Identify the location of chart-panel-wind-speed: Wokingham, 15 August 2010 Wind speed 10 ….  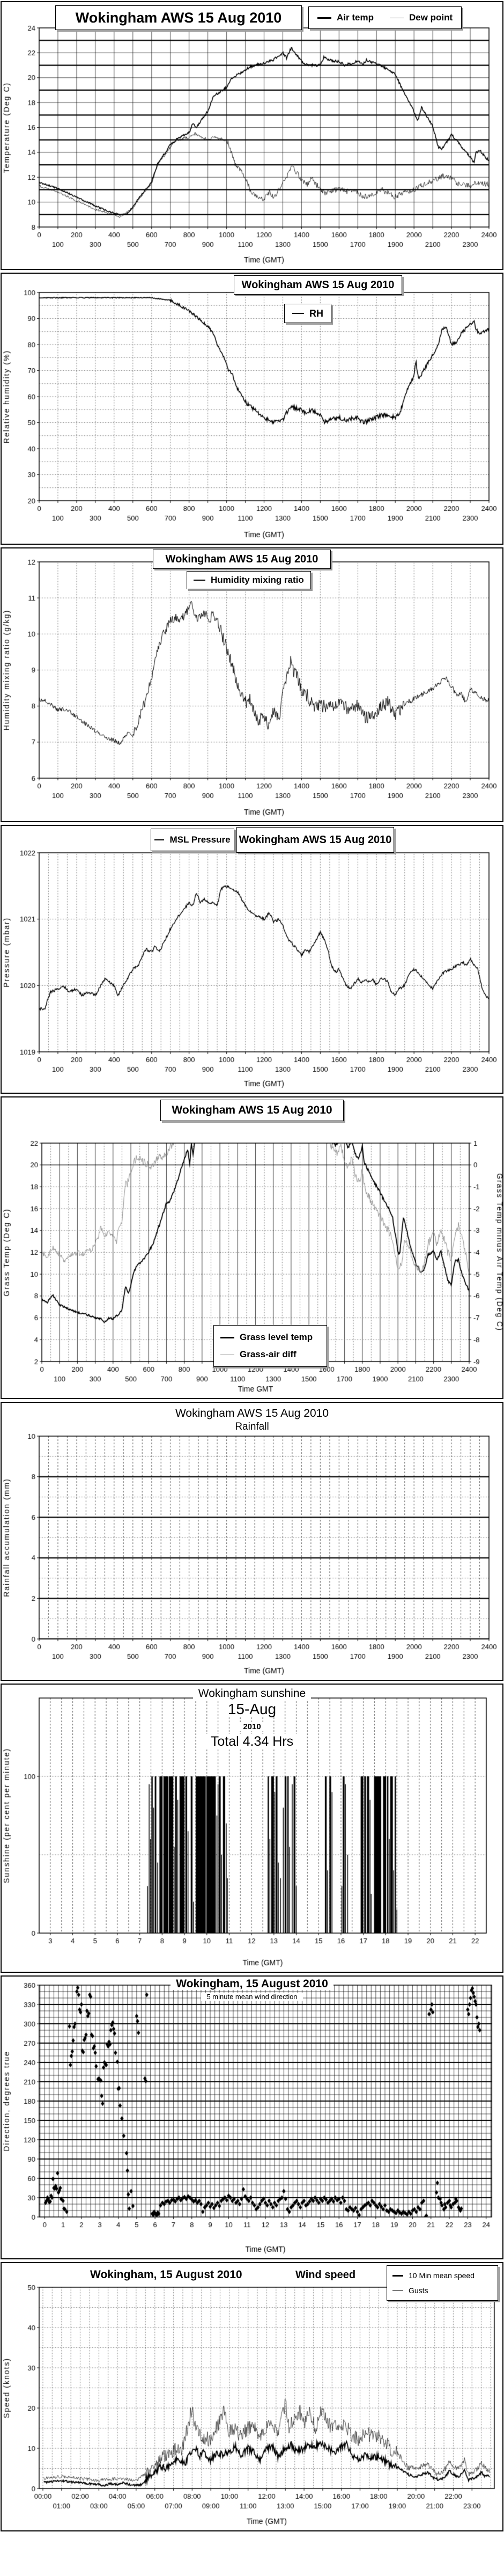
(252, 2396).